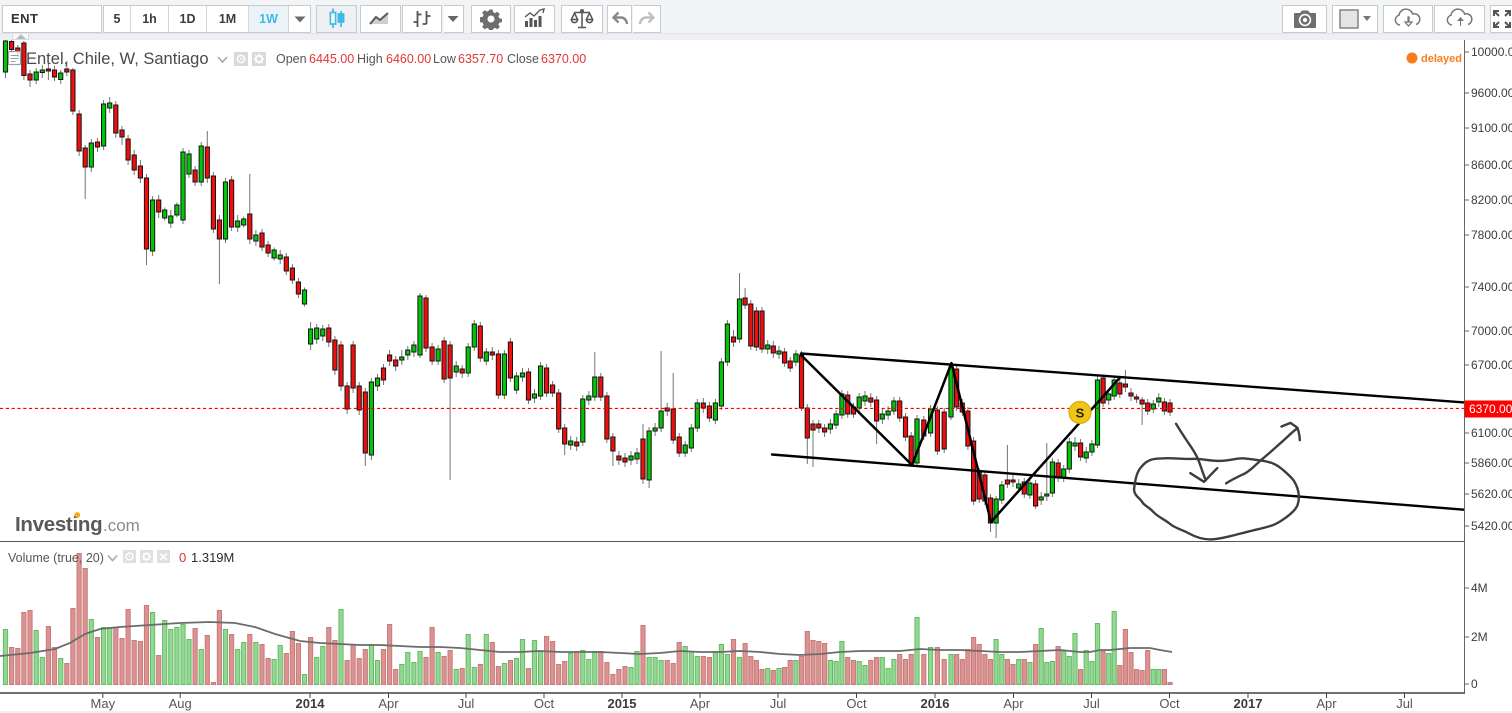  I want to click on svg-text: 9600.00, so click(1491, 93).